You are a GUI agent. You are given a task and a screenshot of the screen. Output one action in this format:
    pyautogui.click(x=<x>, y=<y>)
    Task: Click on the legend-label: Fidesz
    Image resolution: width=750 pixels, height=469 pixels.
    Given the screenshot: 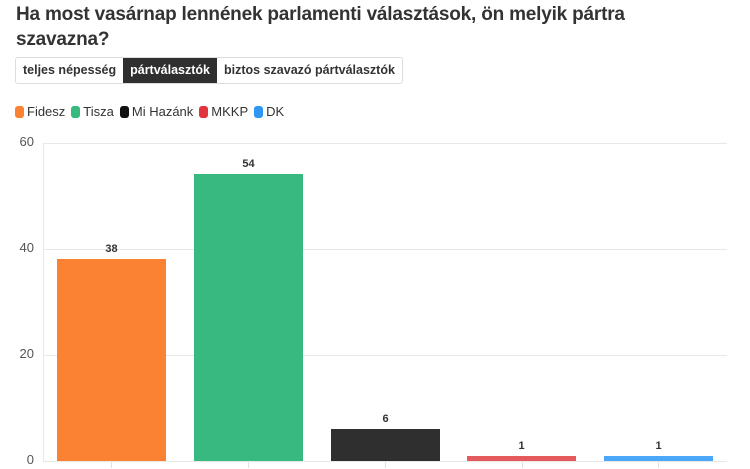 What is the action you would take?
    pyautogui.click(x=46, y=111)
    